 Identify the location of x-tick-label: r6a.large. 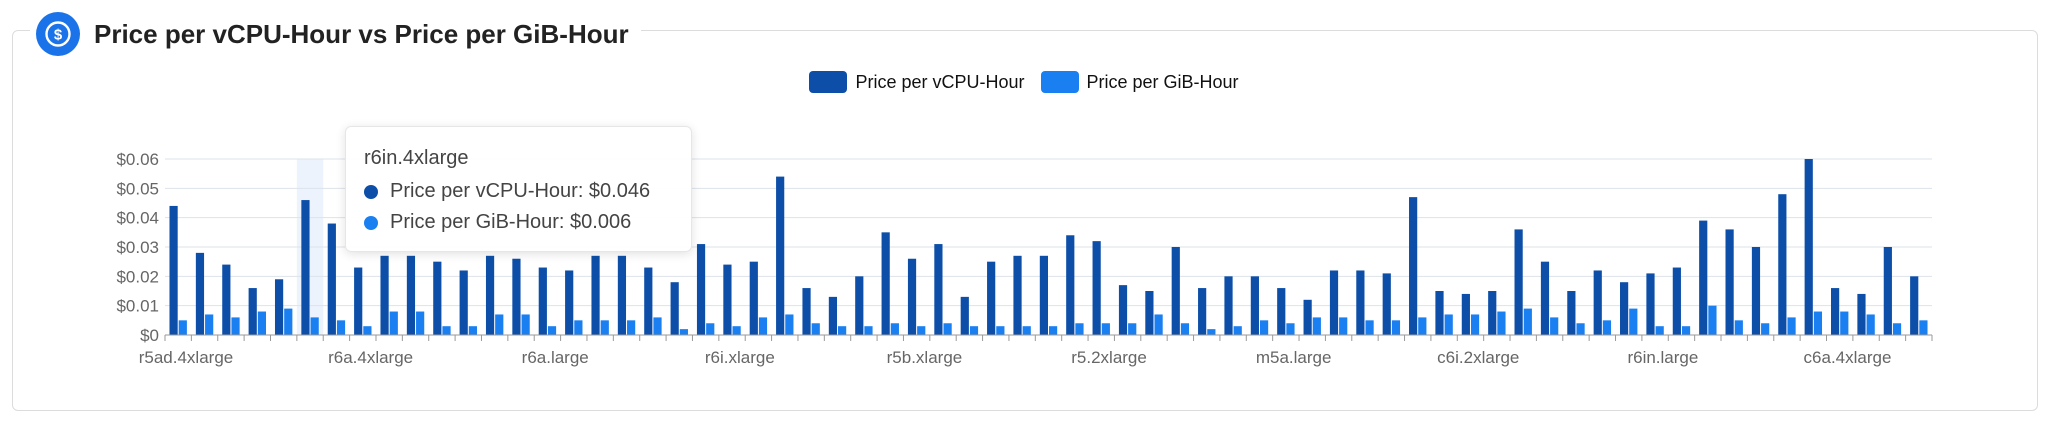
(555, 357).